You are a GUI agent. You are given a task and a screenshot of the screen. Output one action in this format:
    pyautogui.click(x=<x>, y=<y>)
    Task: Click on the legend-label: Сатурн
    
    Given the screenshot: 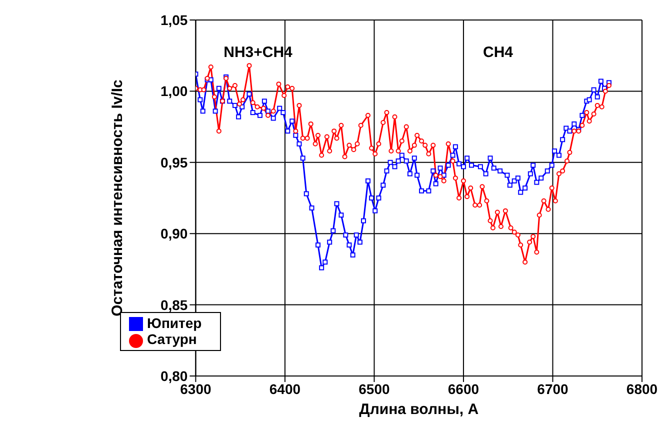 What is the action you would take?
    pyautogui.click(x=172, y=339)
    